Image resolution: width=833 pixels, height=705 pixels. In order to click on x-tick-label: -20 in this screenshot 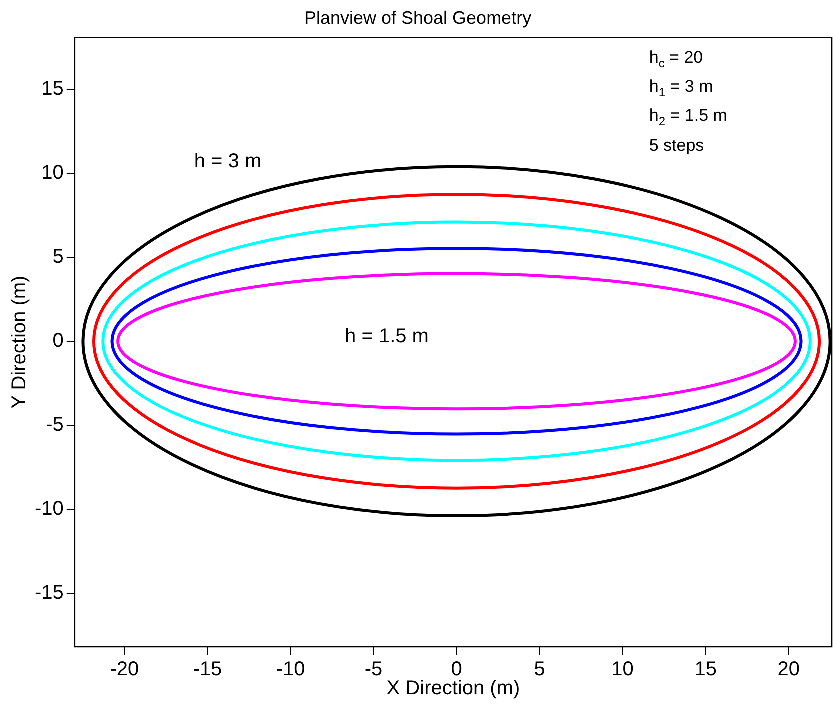, I will do `click(125, 669)`.